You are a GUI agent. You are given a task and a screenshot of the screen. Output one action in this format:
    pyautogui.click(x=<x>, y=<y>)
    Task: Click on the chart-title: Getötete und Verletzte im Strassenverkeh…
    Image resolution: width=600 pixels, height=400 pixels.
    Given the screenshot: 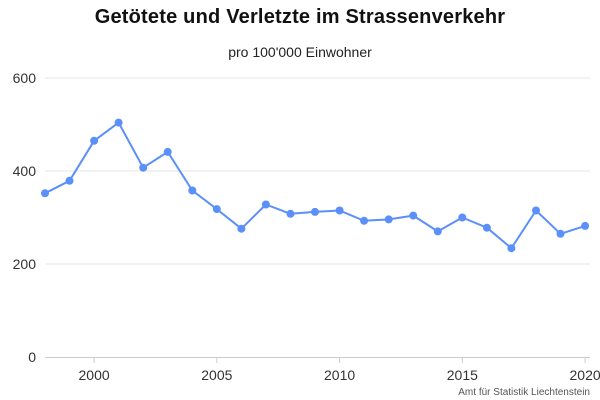 What is the action you would take?
    pyautogui.click(x=300, y=17)
    